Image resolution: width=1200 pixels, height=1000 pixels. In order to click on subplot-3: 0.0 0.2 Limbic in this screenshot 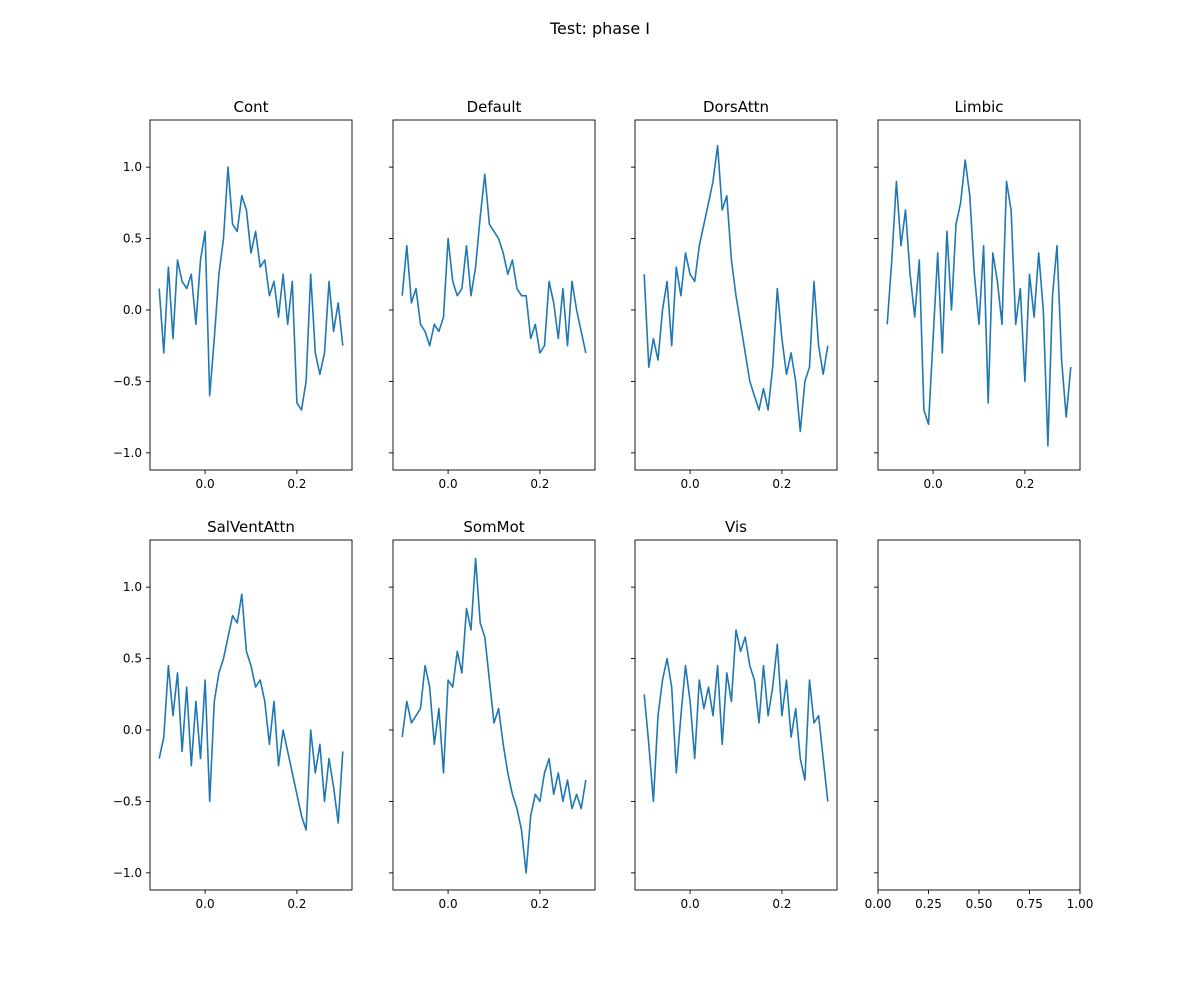, I will do `click(977, 294)`.